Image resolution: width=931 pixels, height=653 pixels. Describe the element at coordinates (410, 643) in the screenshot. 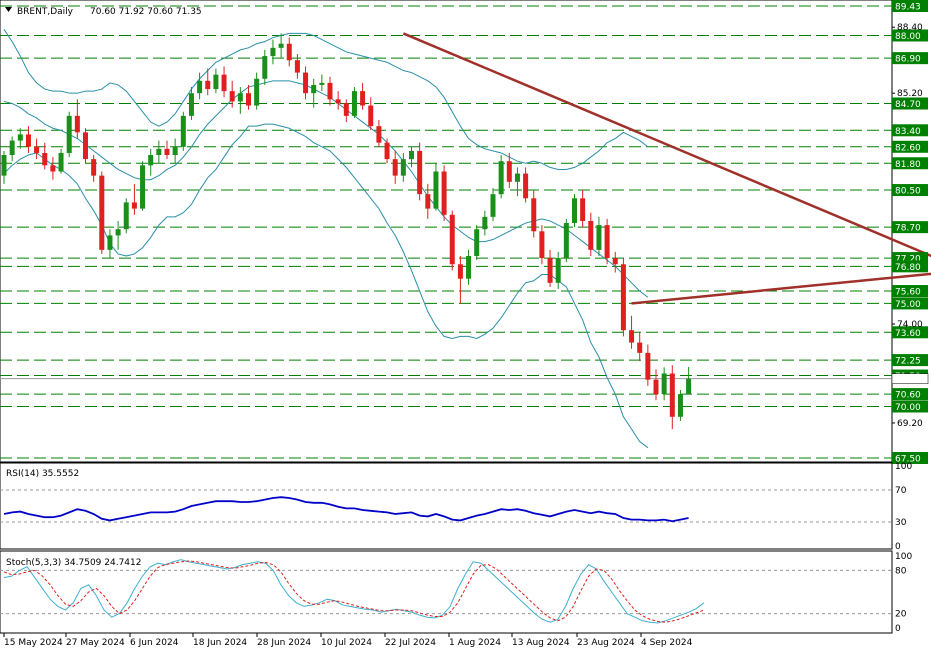

I see `date-label: 22 Jul 2024` at that location.